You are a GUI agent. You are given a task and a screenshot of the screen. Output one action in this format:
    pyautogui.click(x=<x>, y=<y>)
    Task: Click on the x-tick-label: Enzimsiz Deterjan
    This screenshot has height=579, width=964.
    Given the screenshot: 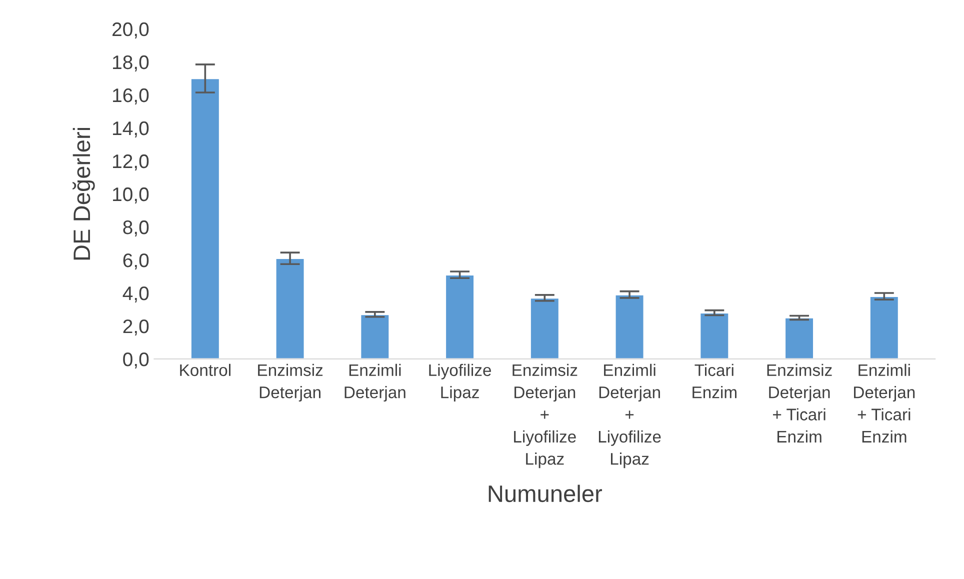 What is the action you would take?
    pyautogui.click(x=290, y=383)
    